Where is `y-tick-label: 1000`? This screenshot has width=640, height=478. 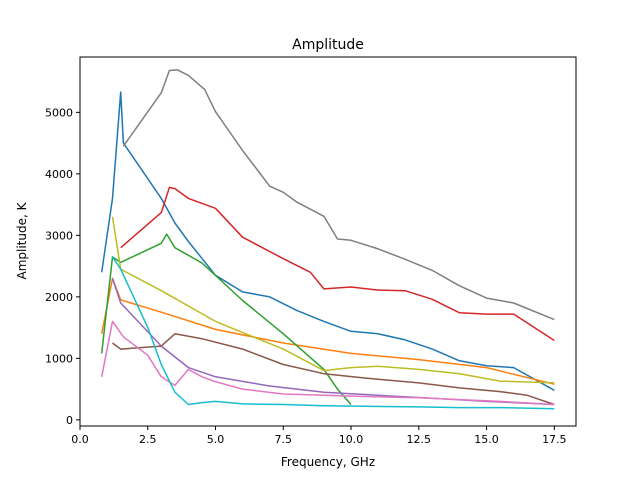
y-tick-label: 1000 is located at coordinates (59, 358).